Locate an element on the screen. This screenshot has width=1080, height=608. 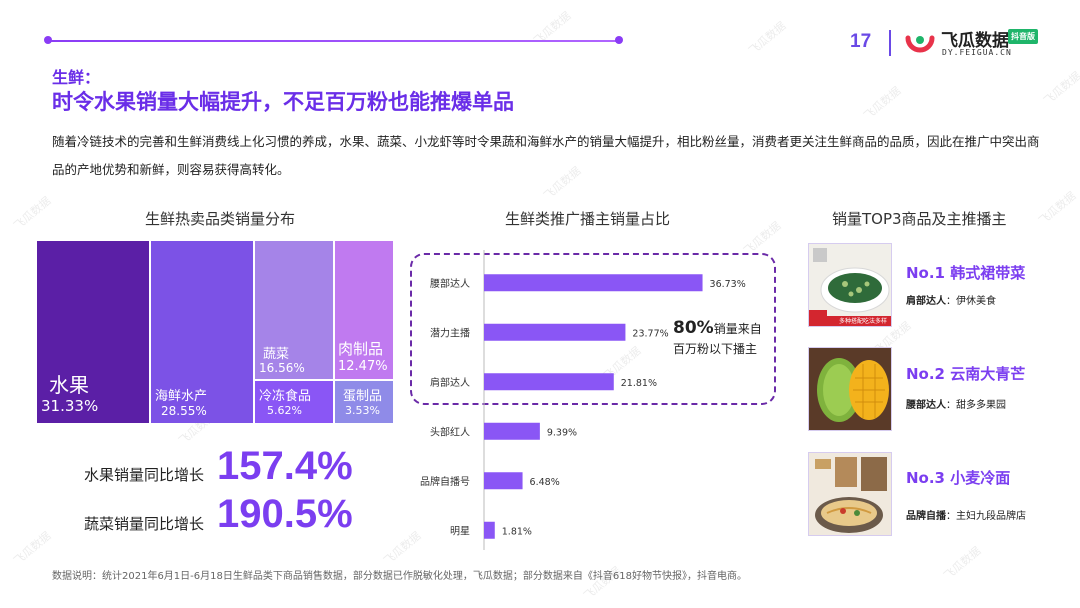
header-line is located at coordinates (334, 41).